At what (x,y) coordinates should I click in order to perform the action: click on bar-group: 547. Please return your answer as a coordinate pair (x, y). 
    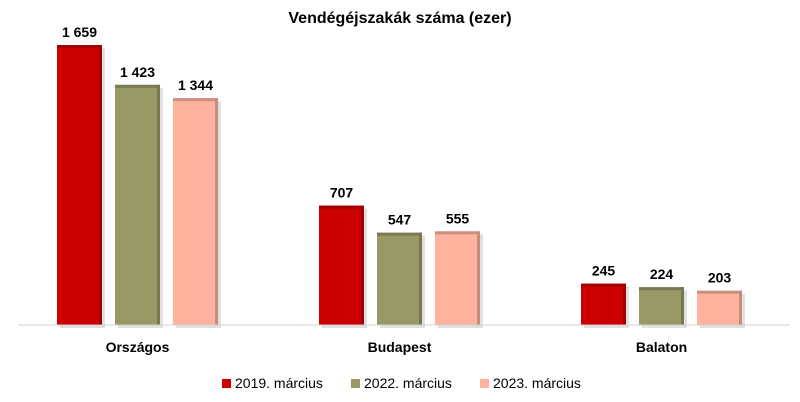
    Looking at the image, I should click on (401, 270).